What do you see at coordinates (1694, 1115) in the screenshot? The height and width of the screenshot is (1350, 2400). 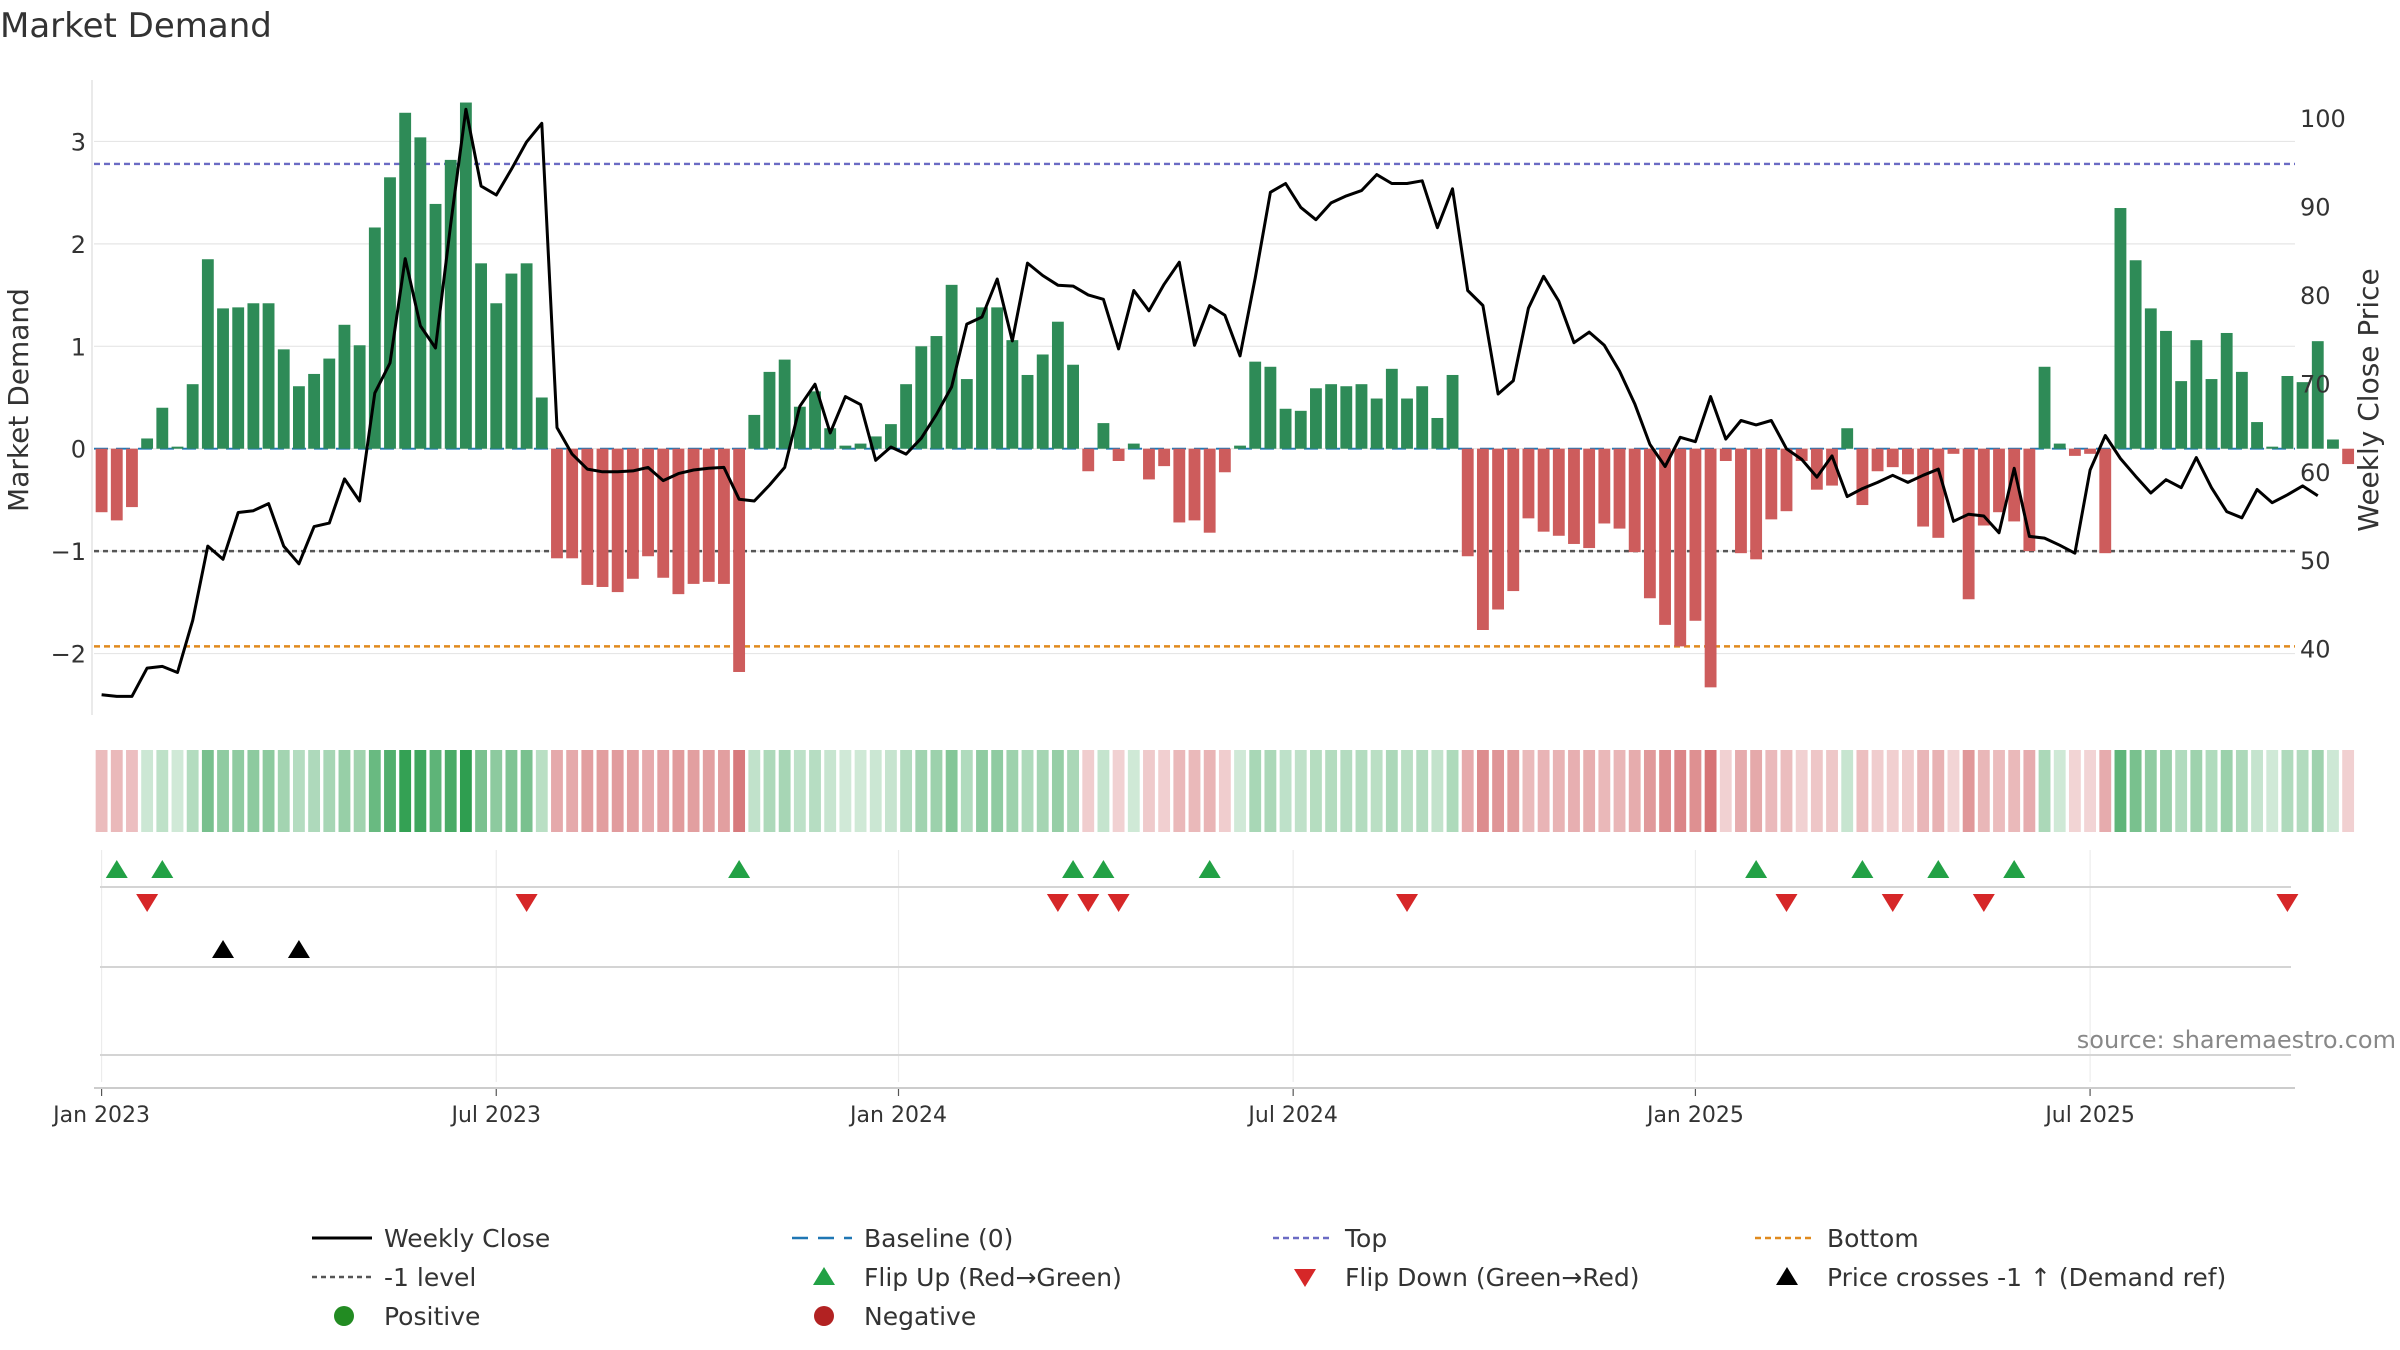 I see `x-tick-label: Jan 2025` at bounding box center [1694, 1115].